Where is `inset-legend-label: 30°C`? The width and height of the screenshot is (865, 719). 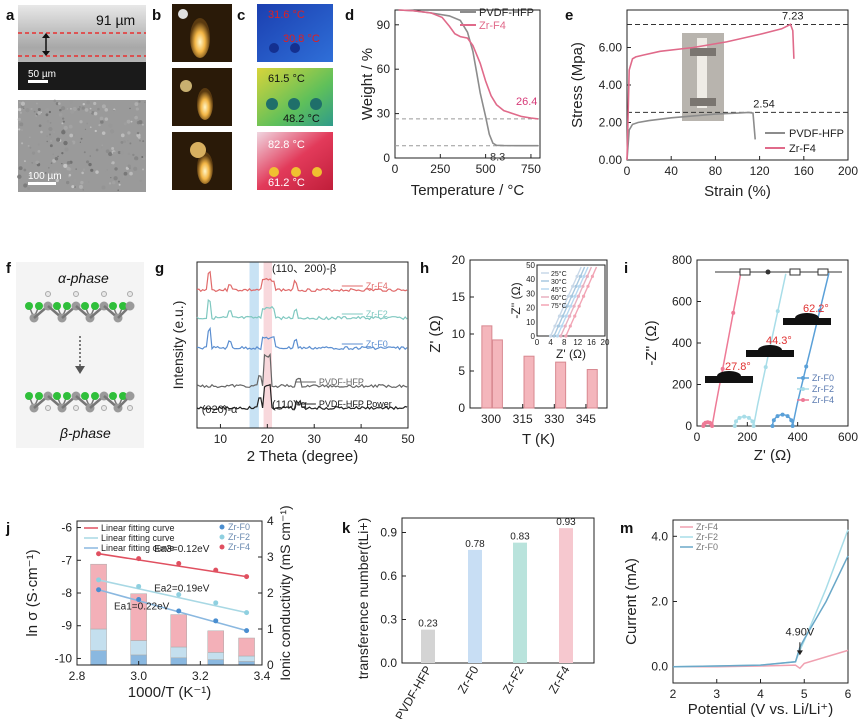
inset-legend-label: 30°C is located at coordinates (559, 282).